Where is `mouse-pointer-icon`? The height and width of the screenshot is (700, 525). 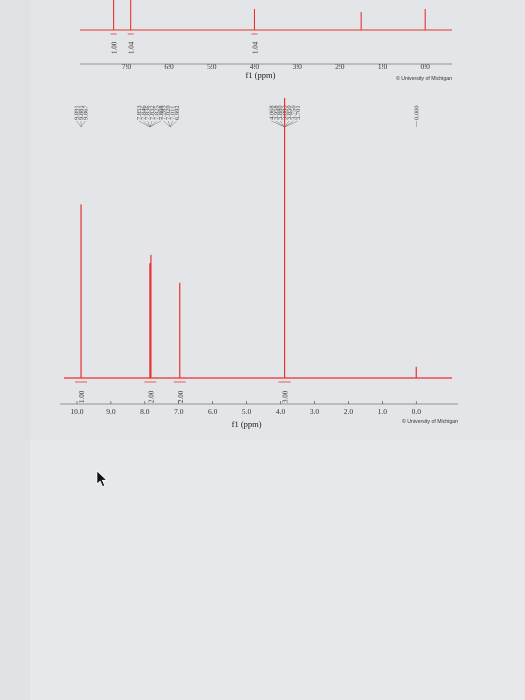 mouse-pointer-icon is located at coordinates (102, 478).